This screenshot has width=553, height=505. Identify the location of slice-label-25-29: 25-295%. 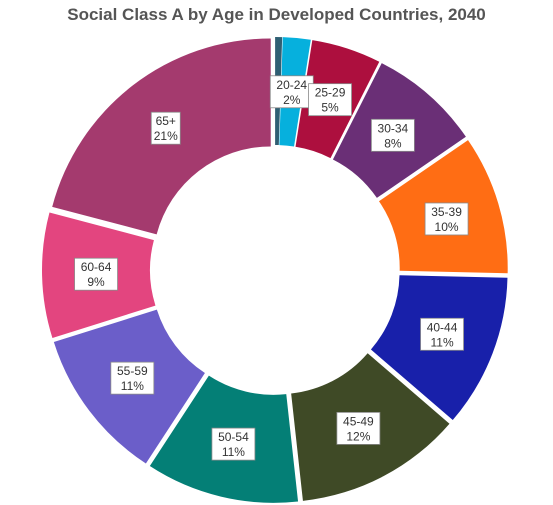
(330, 100).